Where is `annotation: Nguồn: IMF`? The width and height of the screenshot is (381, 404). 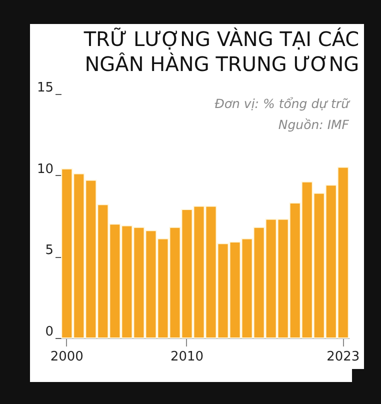
annotation: Nguồn: IMF is located at coordinates (314, 124).